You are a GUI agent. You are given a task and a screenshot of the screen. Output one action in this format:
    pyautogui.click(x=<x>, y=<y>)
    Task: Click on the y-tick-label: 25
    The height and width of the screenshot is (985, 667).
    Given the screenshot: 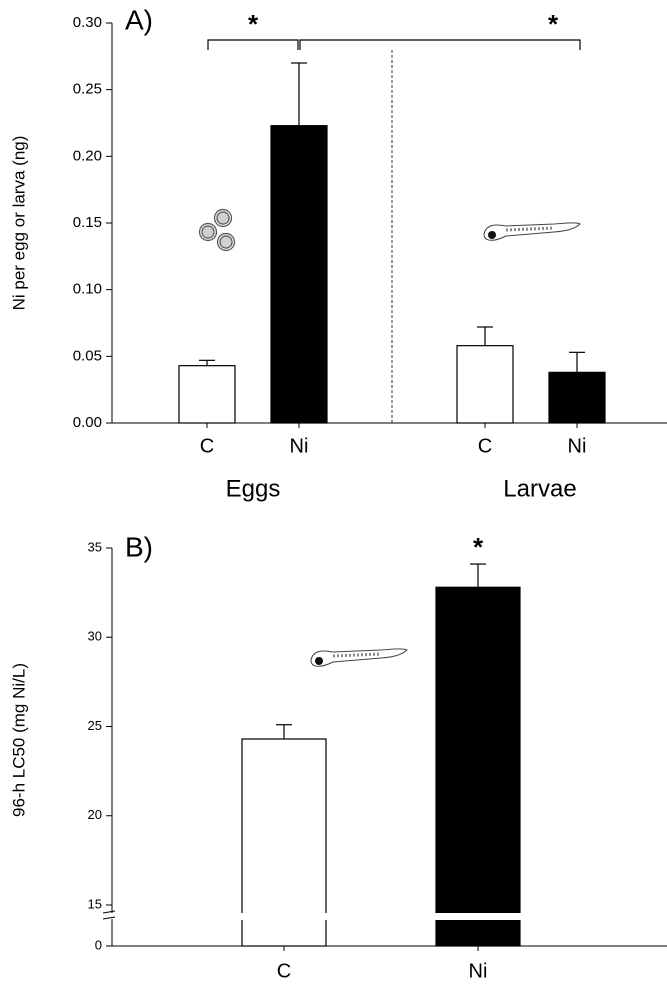 What is the action you would take?
    pyautogui.click(x=95, y=725)
    